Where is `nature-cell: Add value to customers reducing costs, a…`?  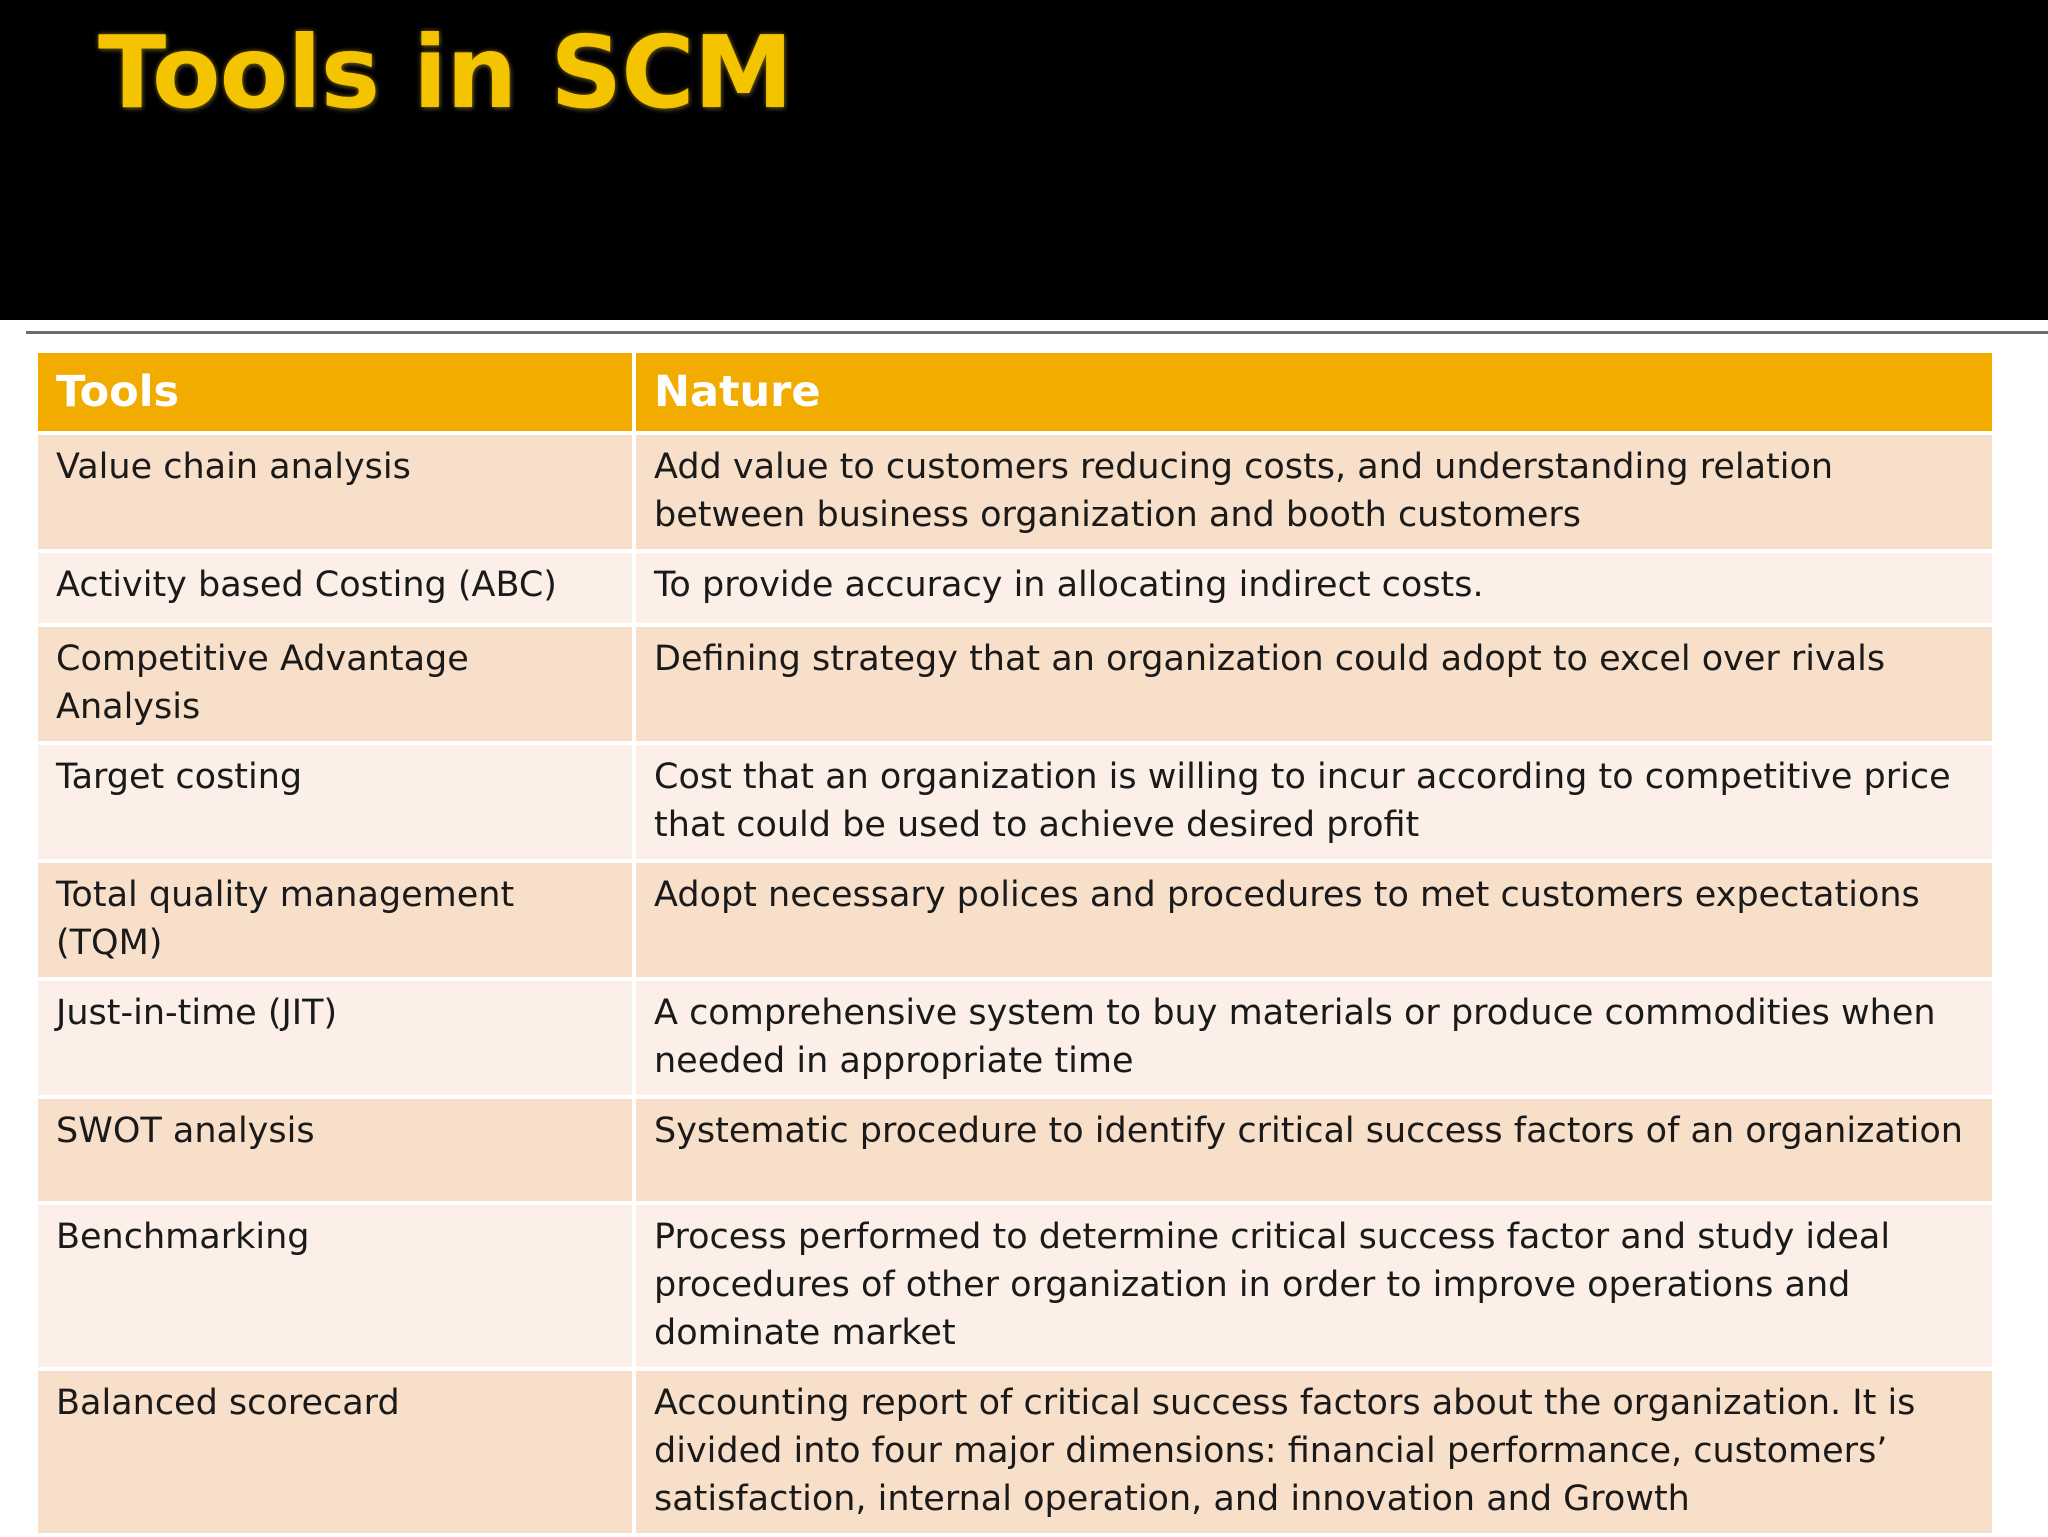 nature-cell: Add value to customers reducing costs, a… is located at coordinates (1314, 492).